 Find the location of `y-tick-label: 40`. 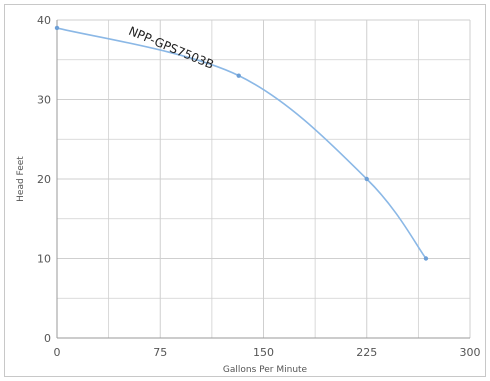

y-tick-label: 40 is located at coordinates (44, 20).